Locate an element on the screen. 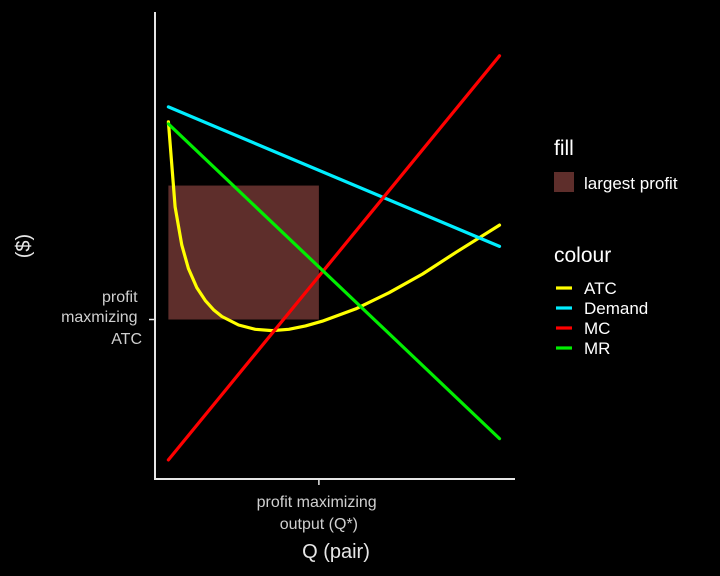  legend-label-mc: MC is located at coordinates (597, 328).